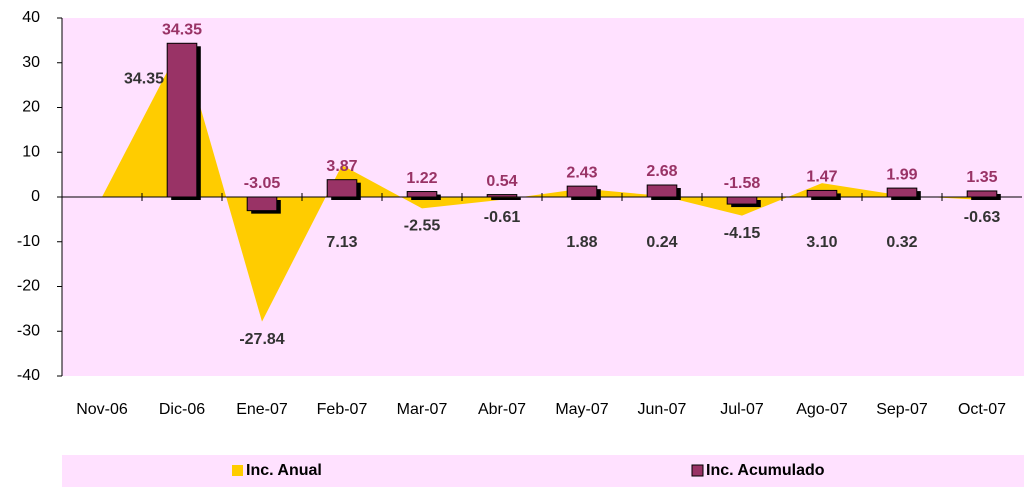 This screenshot has height=487, width=1029. I want to click on bar-label: -1.58, so click(742, 183).